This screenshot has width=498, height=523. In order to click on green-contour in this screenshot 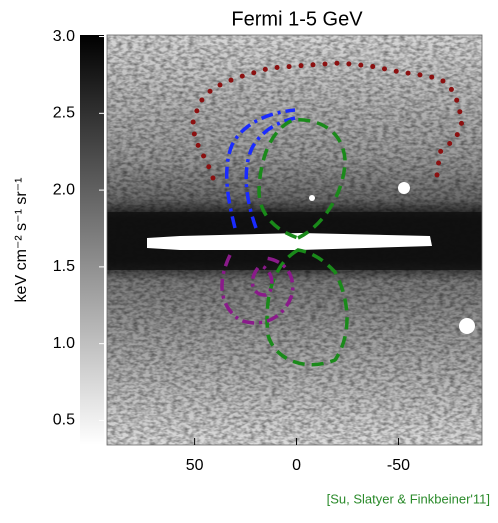, I will do `click(303, 242)`.